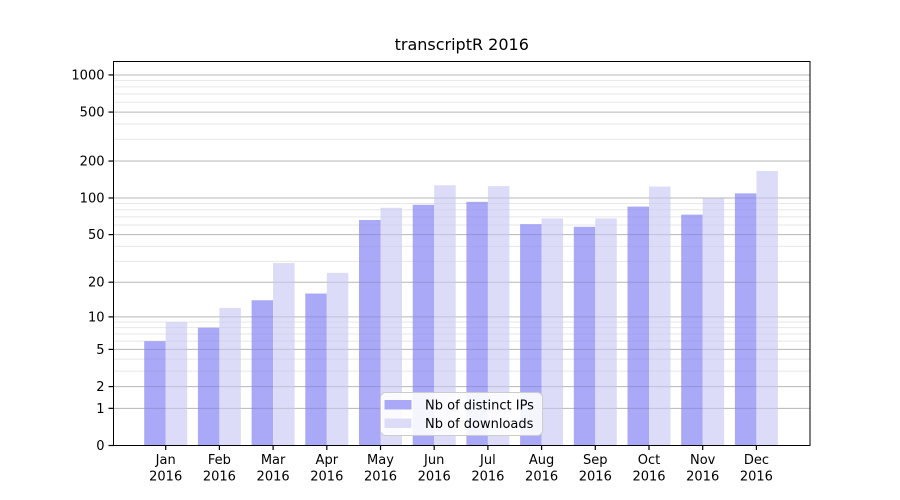 This screenshot has height=500, width=900. Describe the element at coordinates (487, 460) in the screenshot. I see `x-tick-label-month: Jul` at that location.